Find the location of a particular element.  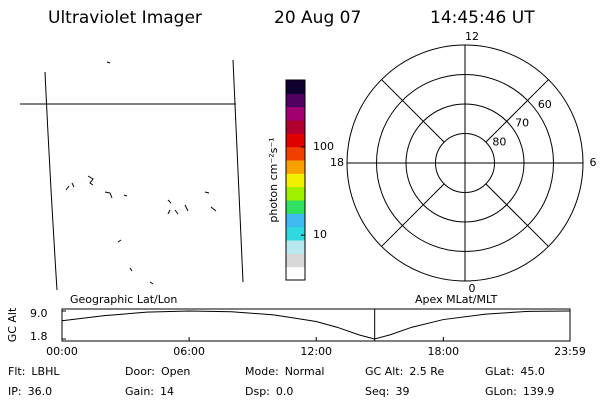

info-label: Dsp: is located at coordinates (257, 391).